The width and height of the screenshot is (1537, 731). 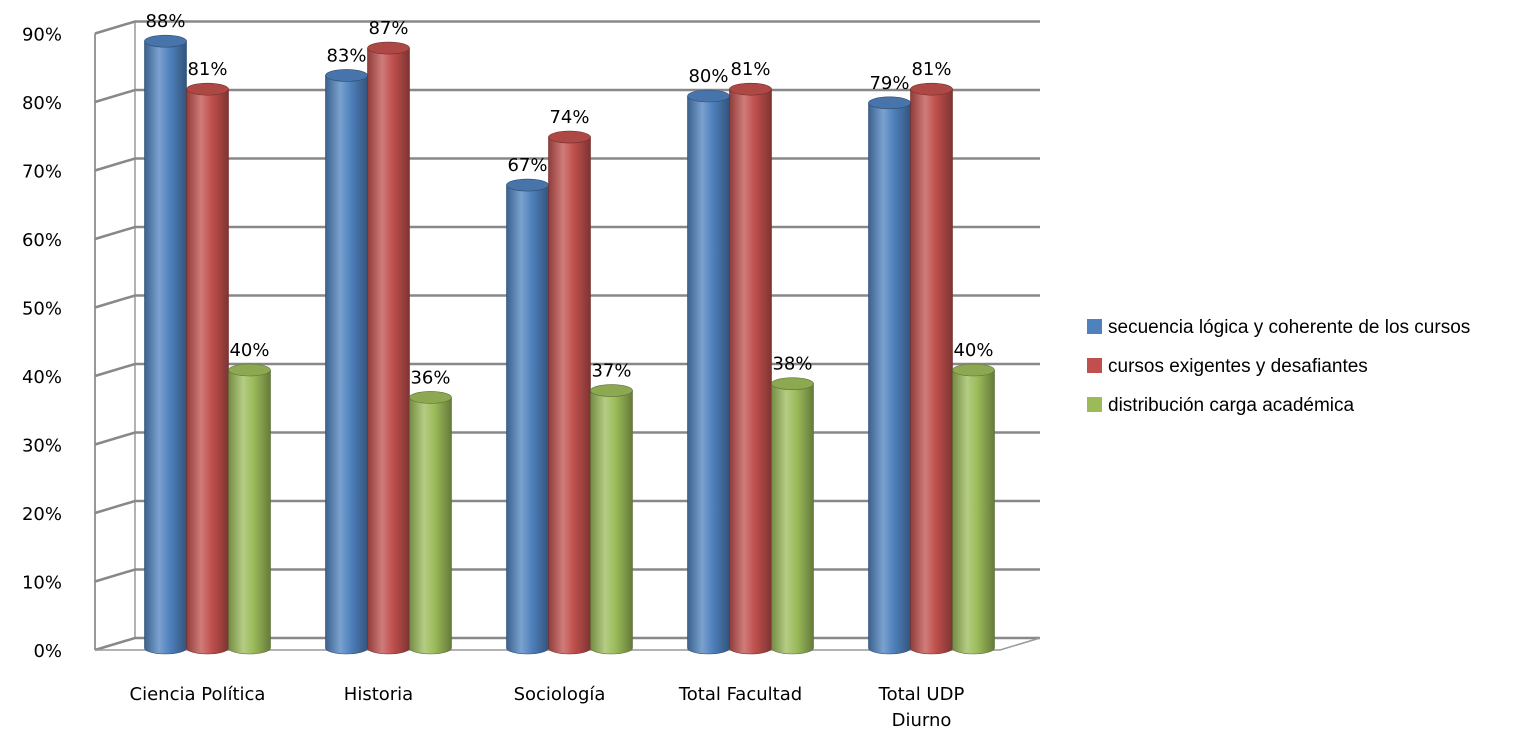 What do you see at coordinates (42, 240) in the screenshot?
I see `y-tick-label: 60%` at bounding box center [42, 240].